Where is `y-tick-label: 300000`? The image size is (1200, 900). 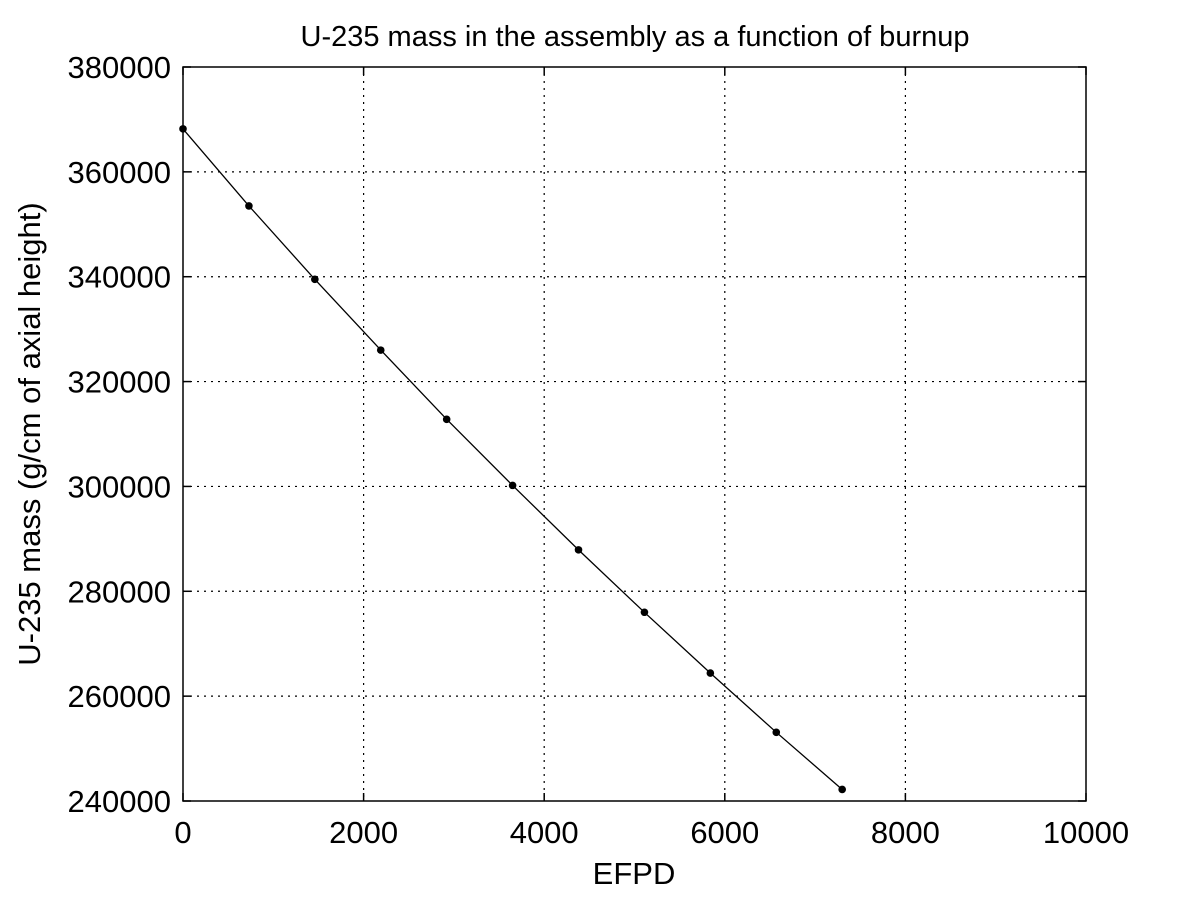
y-tick-label: 300000 is located at coordinates (119, 486).